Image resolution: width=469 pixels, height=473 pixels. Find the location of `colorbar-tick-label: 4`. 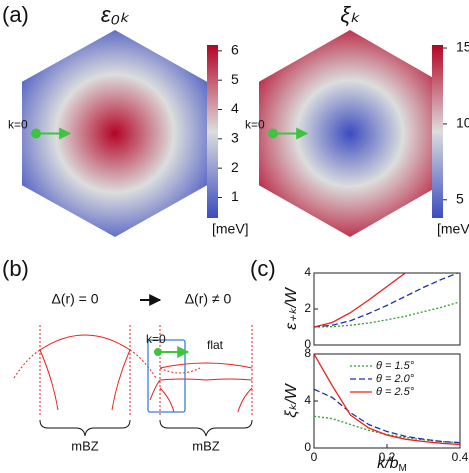

colorbar-tick-label: 4 is located at coordinates (235, 108).